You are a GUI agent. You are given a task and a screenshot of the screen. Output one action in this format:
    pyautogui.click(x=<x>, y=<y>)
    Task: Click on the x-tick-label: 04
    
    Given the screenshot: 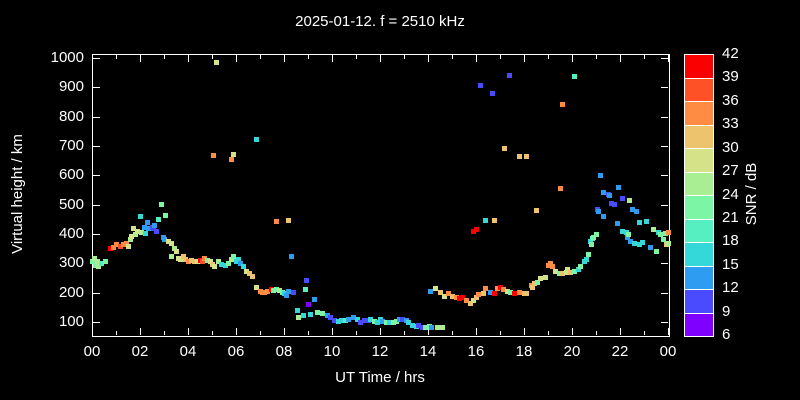 What is the action you would take?
    pyautogui.click(x=188, y=351)
    